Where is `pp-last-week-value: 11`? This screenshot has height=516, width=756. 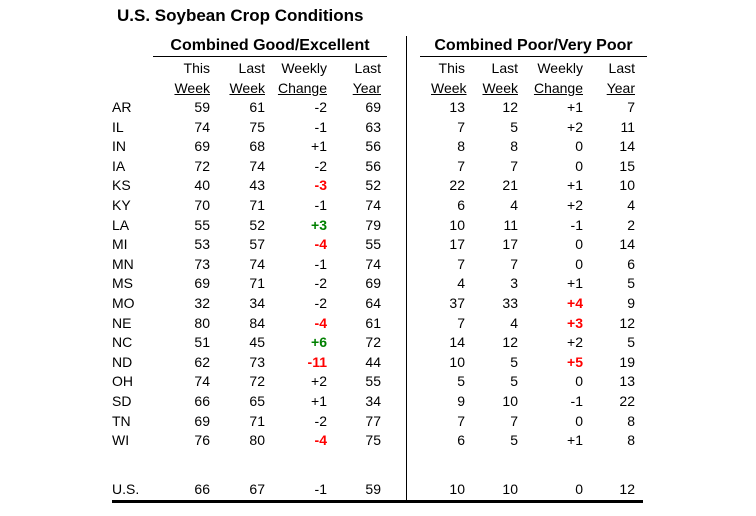
pp-last-week-value: 11 is located at coordinates (510, 224).